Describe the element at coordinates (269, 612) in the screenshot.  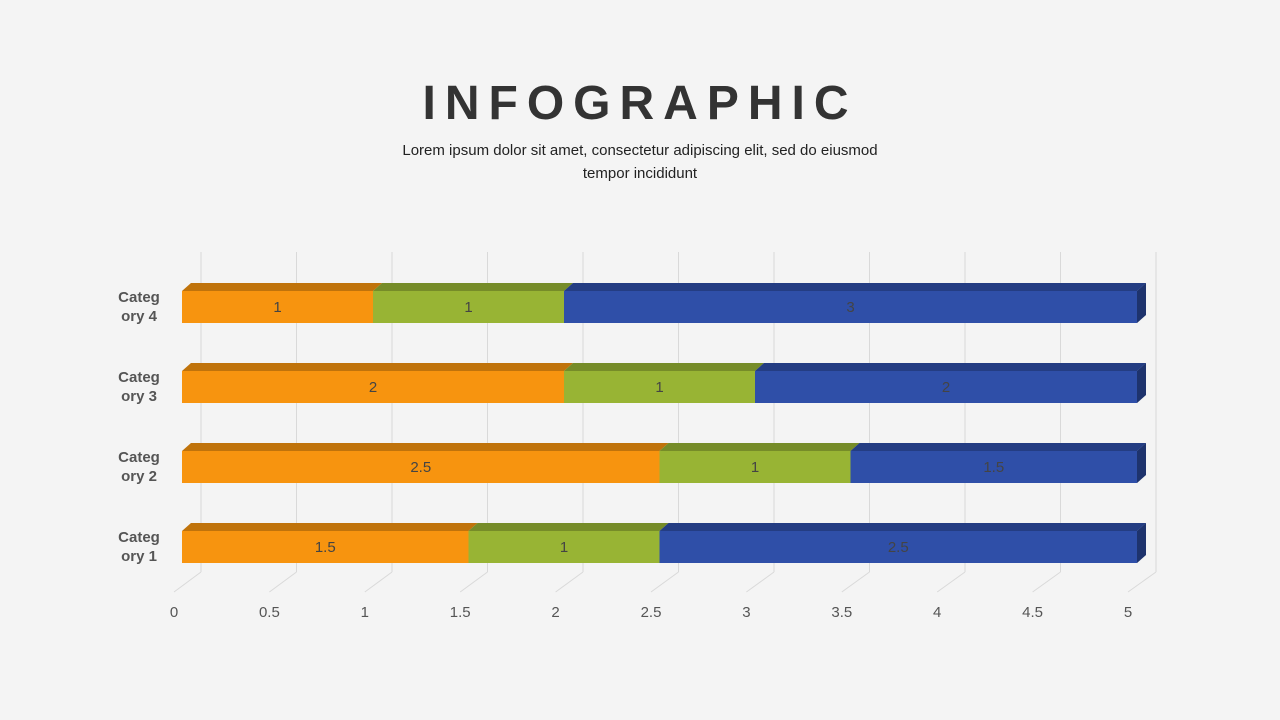
I see `x-tick-label: 0.5` at that location.